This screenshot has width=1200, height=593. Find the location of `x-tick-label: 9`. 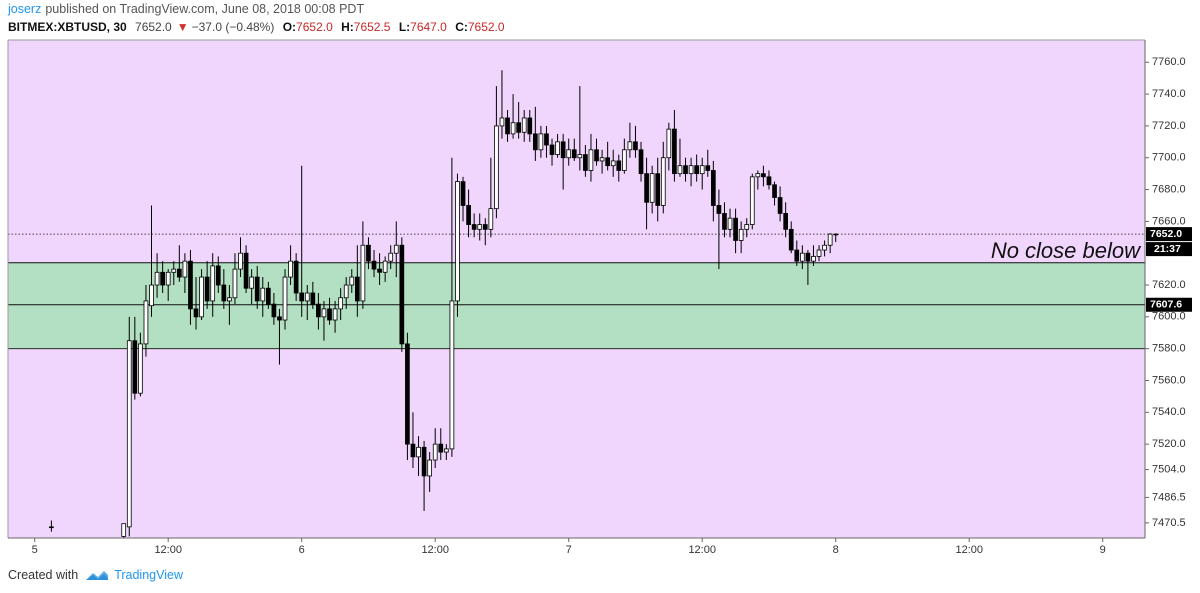

x-tick-label: 9 is located at coordinates (1103, 550).